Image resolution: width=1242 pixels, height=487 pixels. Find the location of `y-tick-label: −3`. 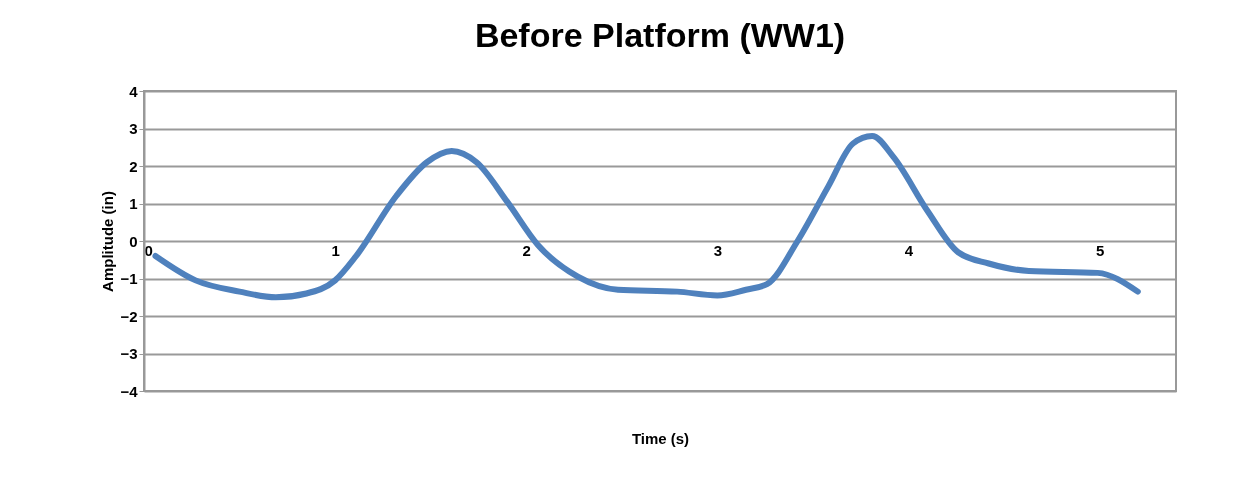

y-tick-label: −3 is located at coordinates (129, 353).